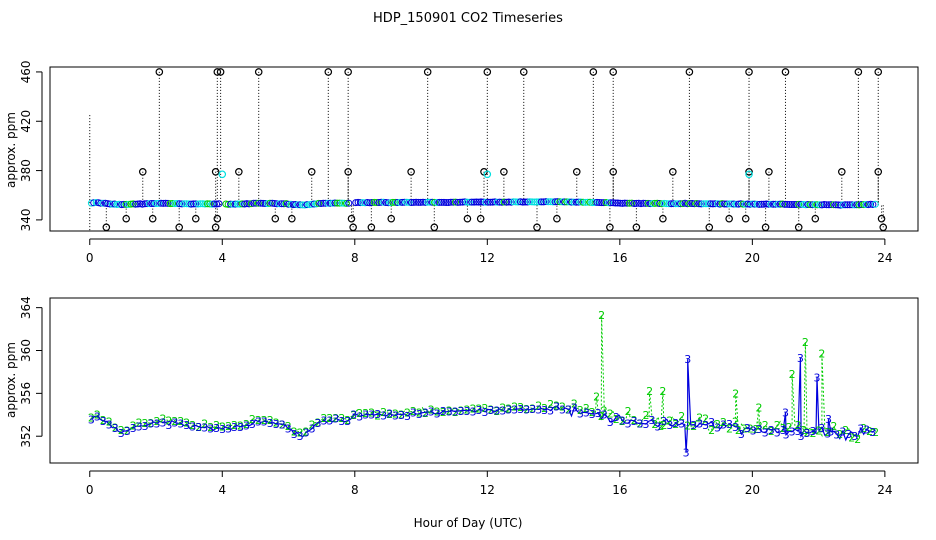 This screenshot has height=540, width=936. I want to click on x-tick-label: 16, so click(619, 258).